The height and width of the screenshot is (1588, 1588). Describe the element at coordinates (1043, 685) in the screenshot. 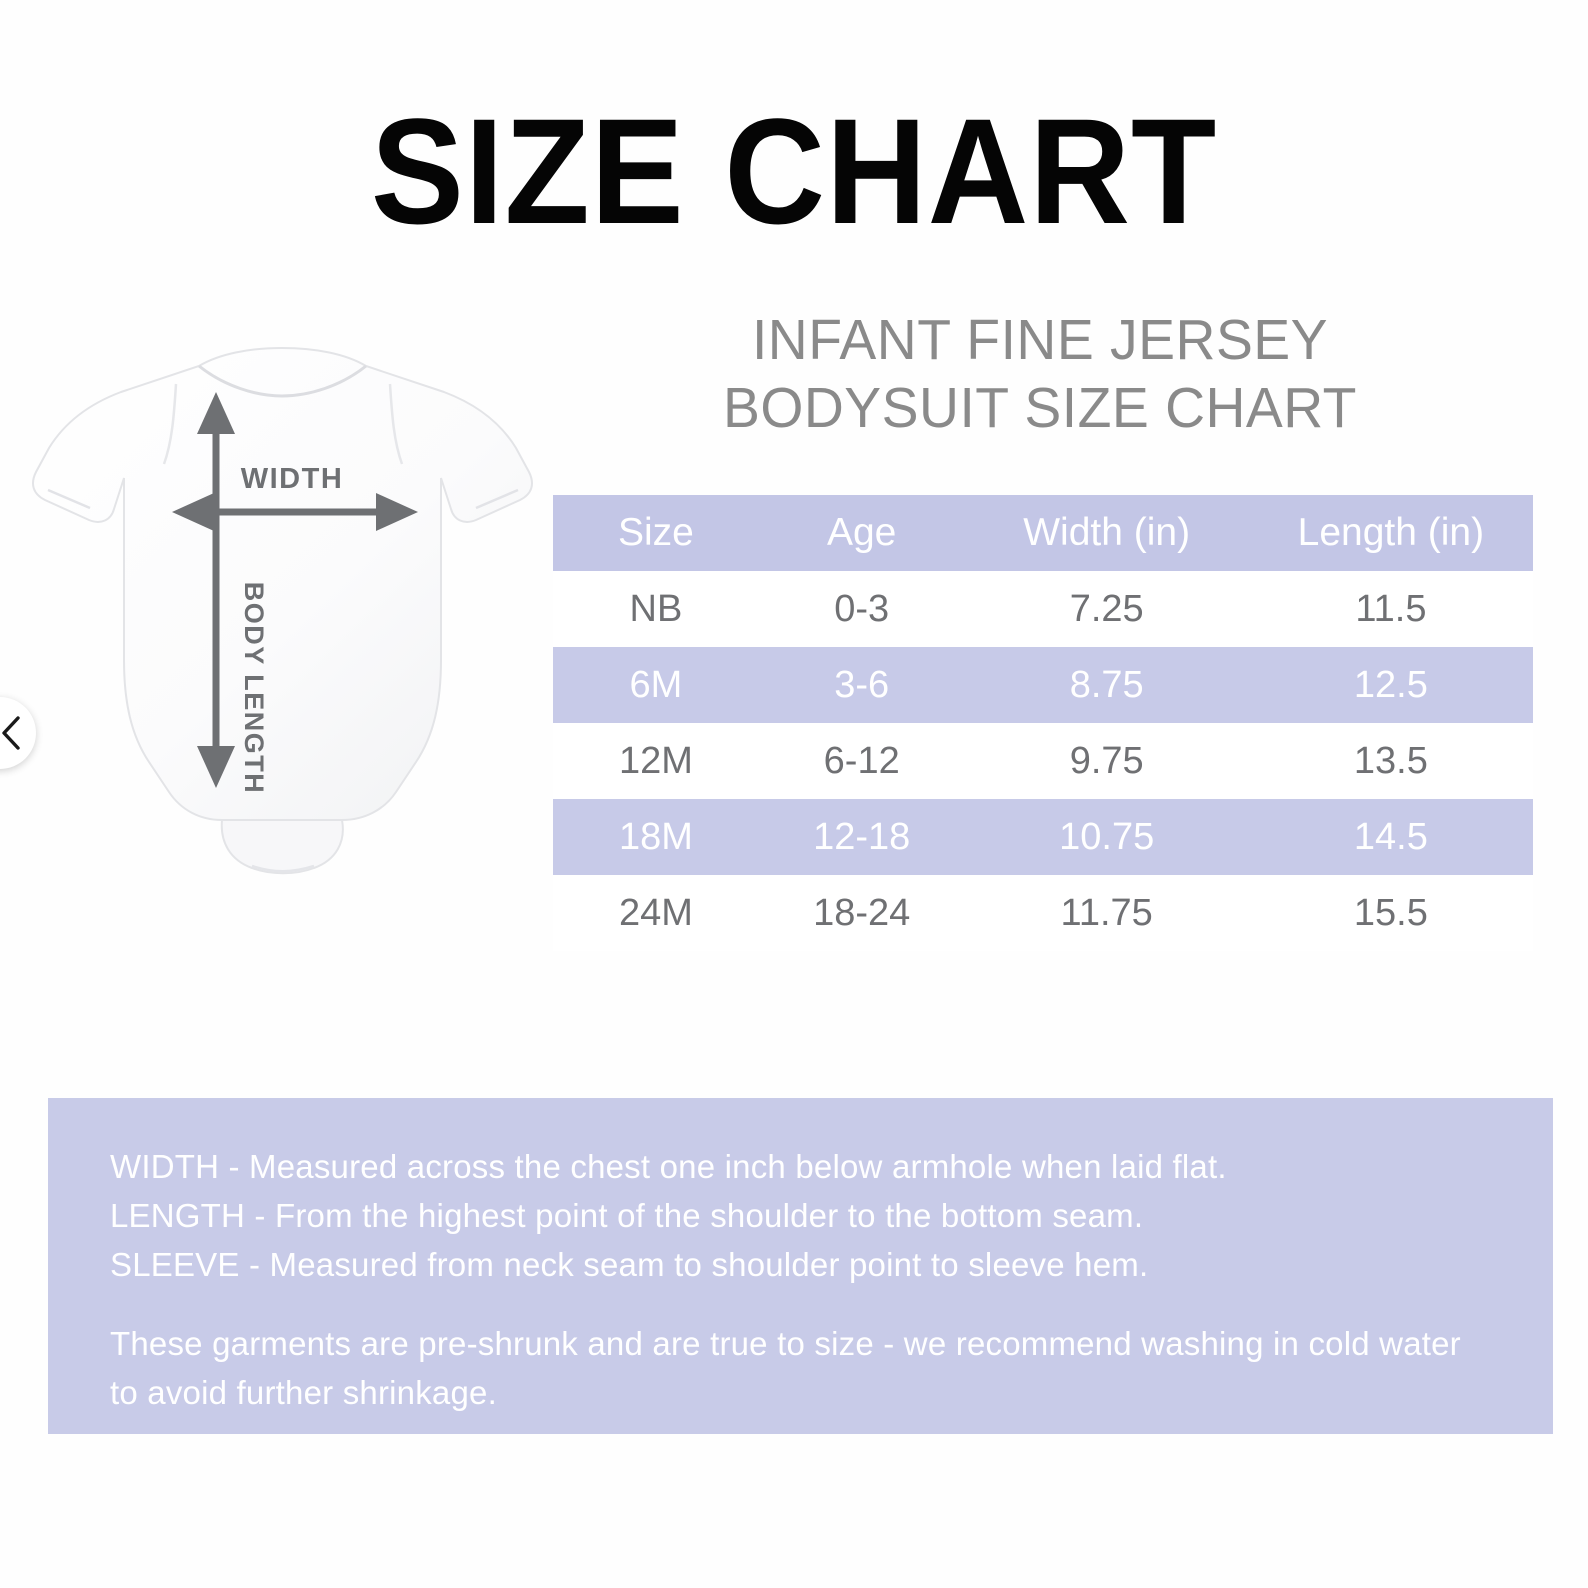

I see `table-row: 6M 3-6 8.75 12.5` at that location.